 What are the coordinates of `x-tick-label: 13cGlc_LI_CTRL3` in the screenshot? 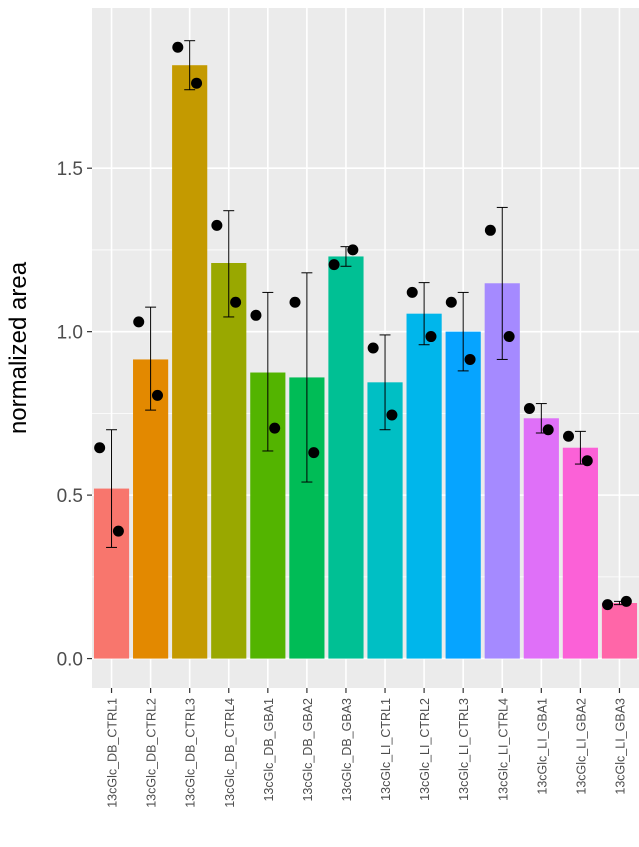 It's located at (464, 749).